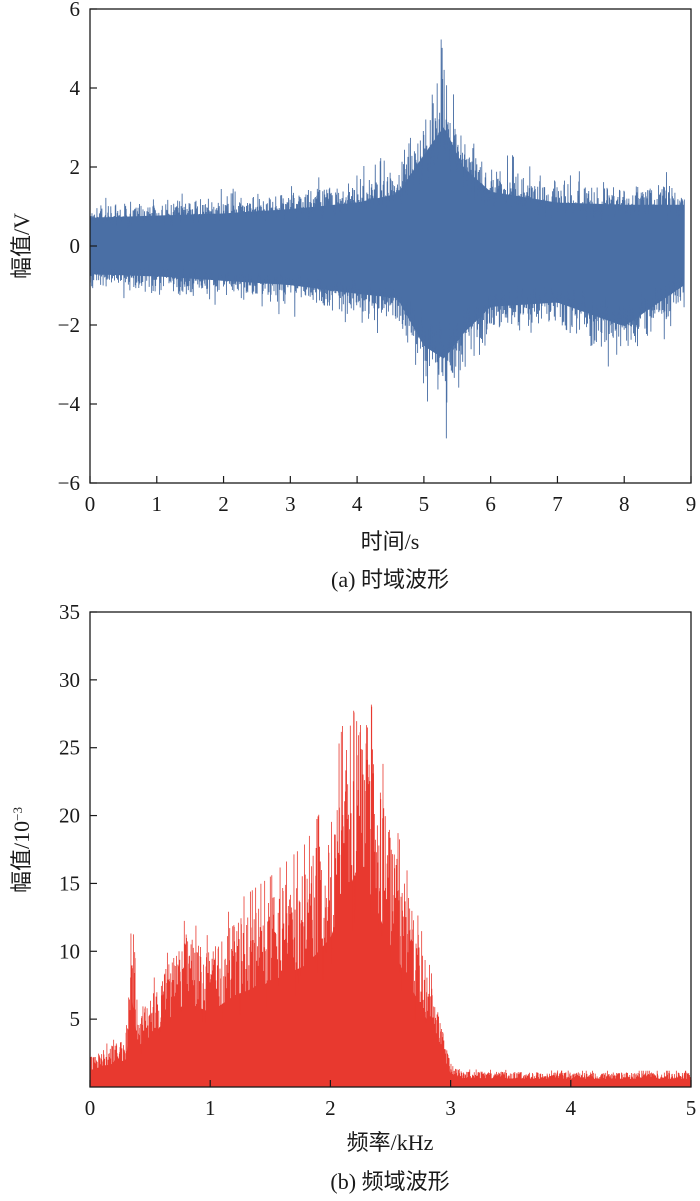 The image size is (700, 1201). What do you see at coordinates (157, 504) in the screenshot?
I see `time-domain-x-tick-label: 1` at bounding box center [157, 504].